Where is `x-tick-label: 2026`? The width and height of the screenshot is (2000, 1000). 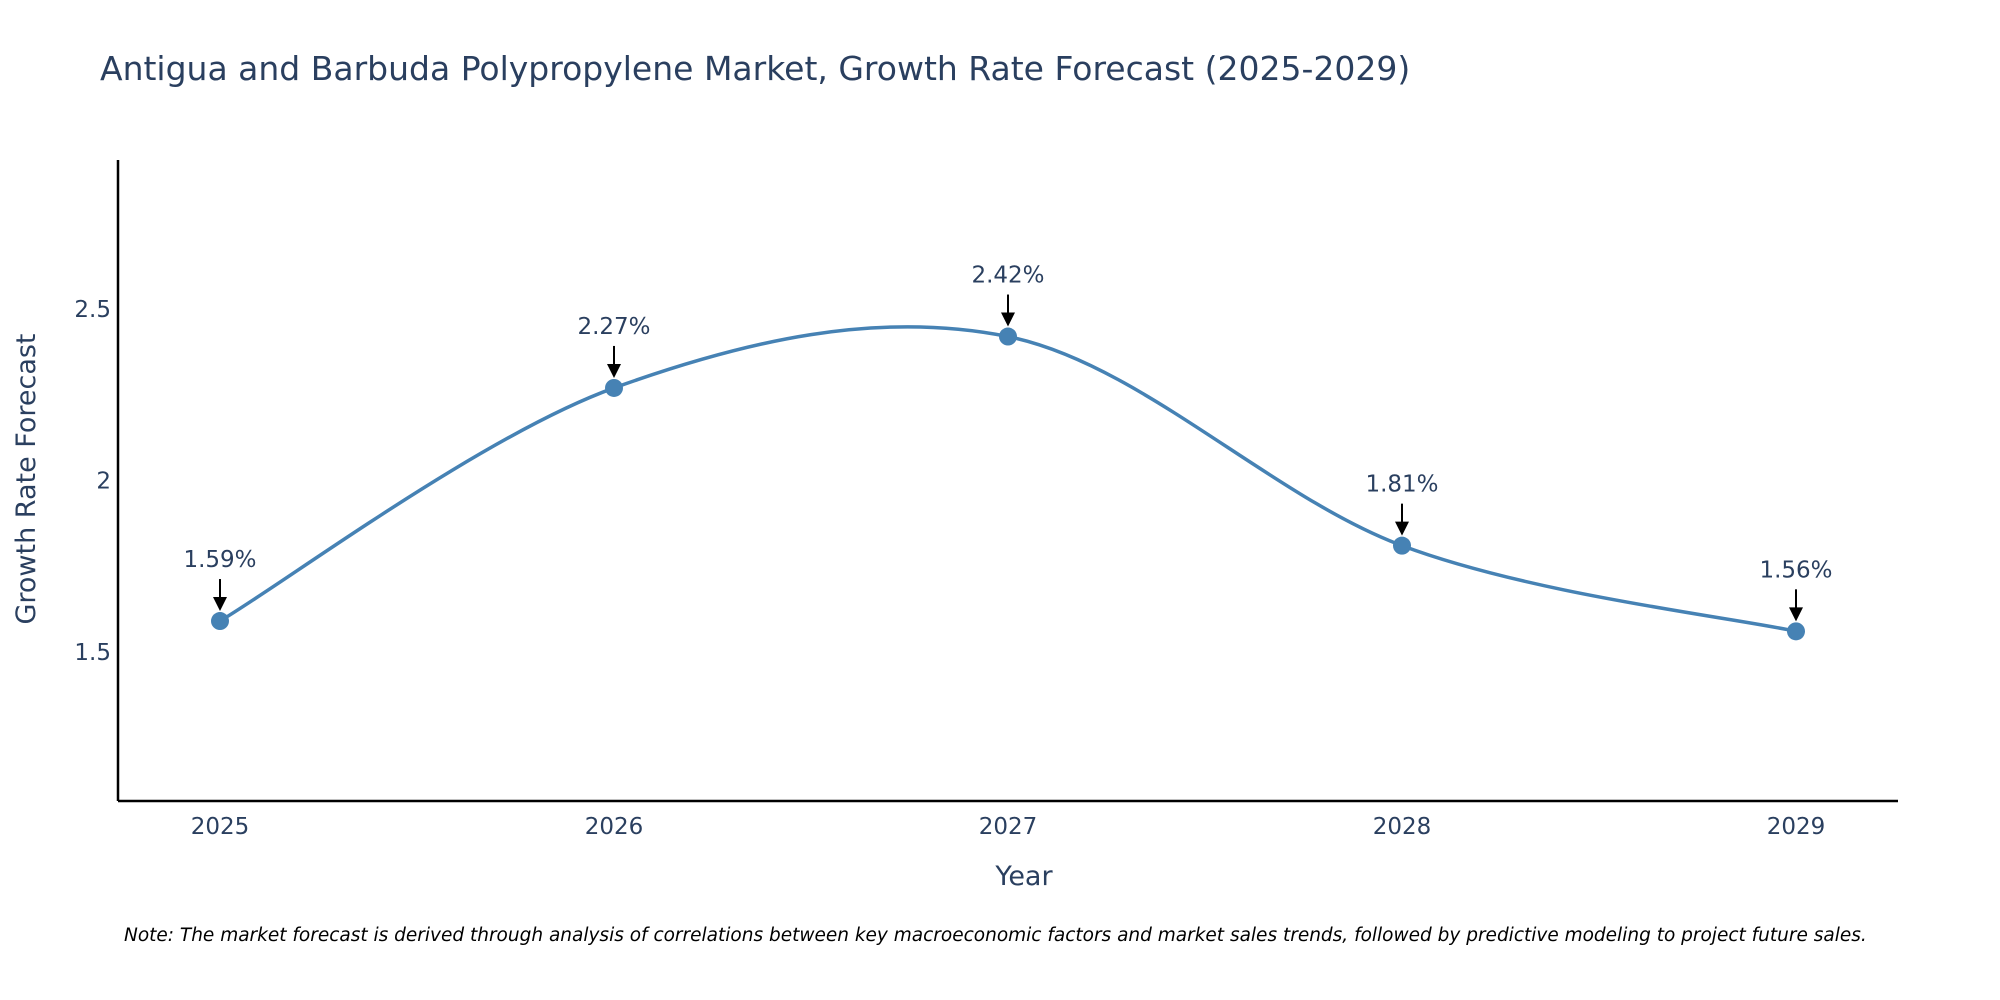
x-tick-label: 2026 is located at coordinates (614, 827).